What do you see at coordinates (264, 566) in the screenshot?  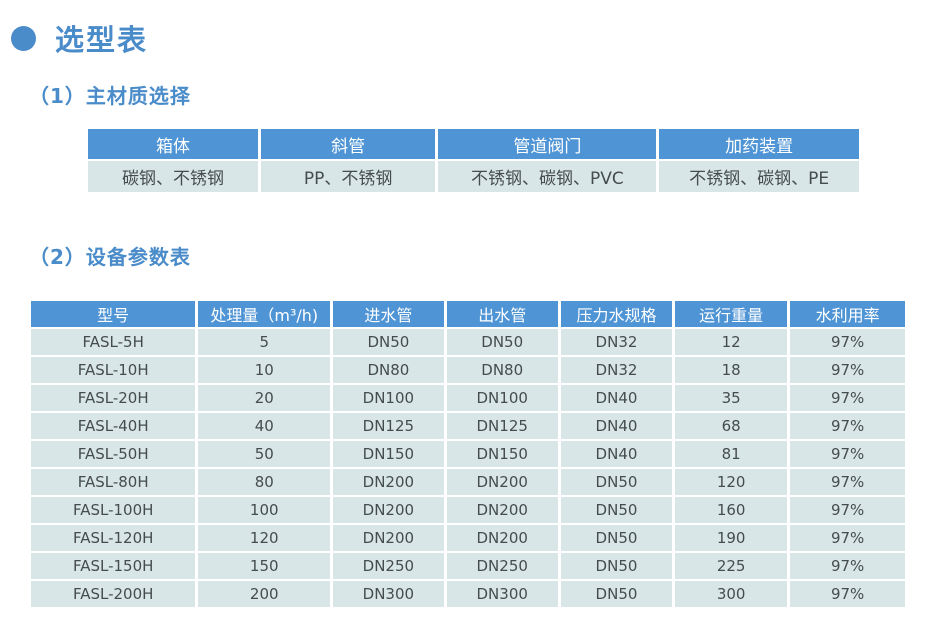 I see `table-cell: 150` at bounding box center [264, 566].